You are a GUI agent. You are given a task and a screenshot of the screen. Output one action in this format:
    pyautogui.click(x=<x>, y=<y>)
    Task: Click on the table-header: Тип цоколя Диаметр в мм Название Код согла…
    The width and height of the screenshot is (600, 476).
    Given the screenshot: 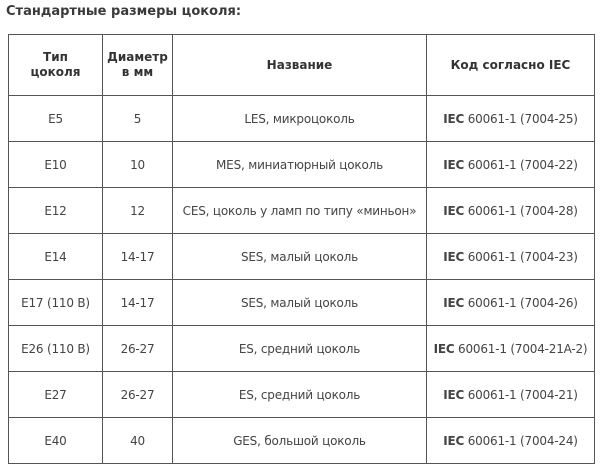 What is the action you would take?
    pyautogui.click(x=301, y=65)
    